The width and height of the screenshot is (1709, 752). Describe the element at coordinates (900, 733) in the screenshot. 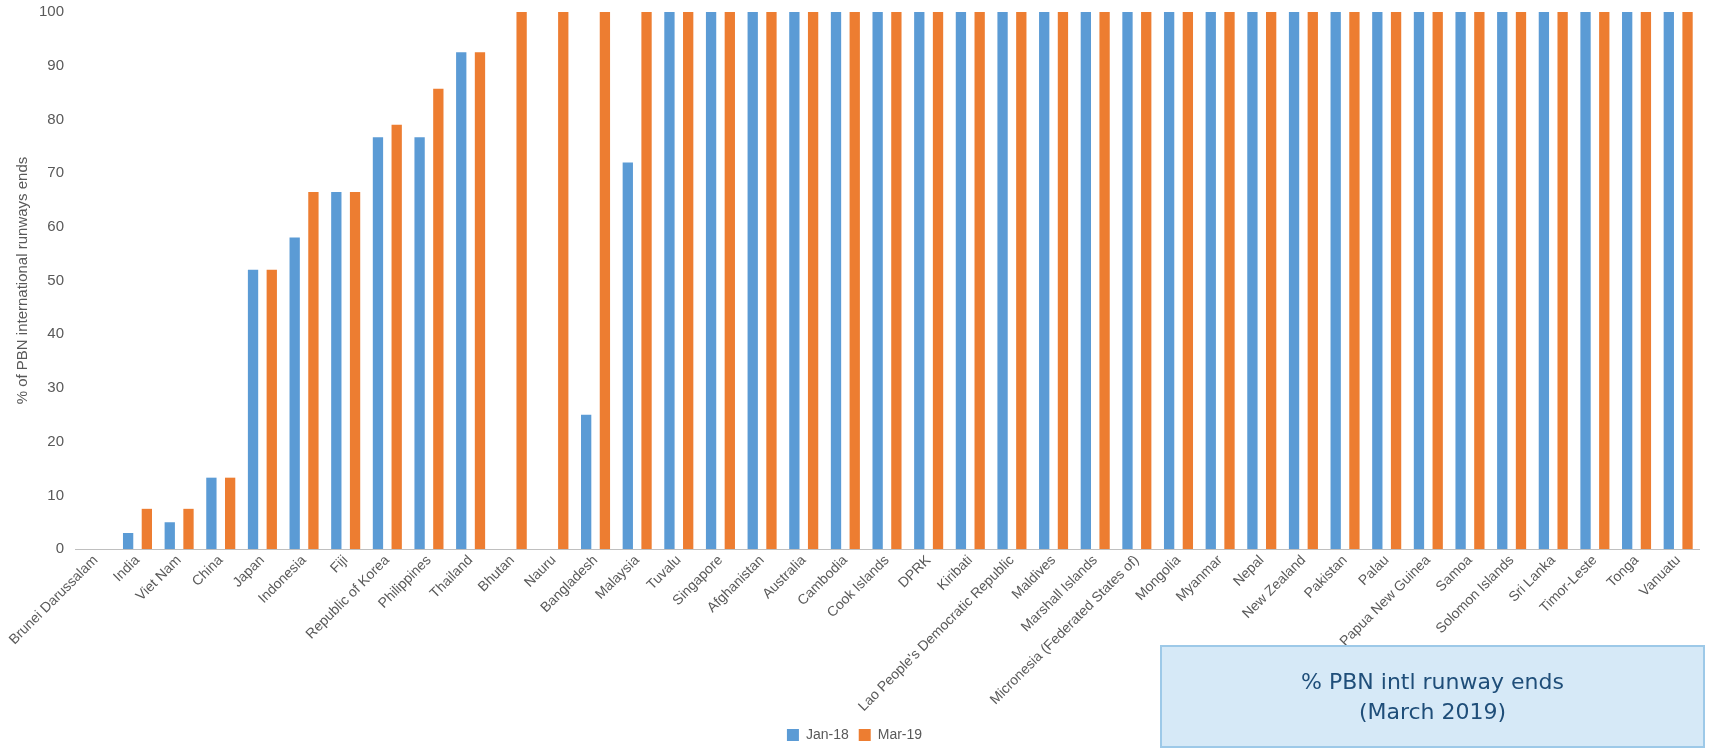

I see `legend-label: Mar-19` at that location.